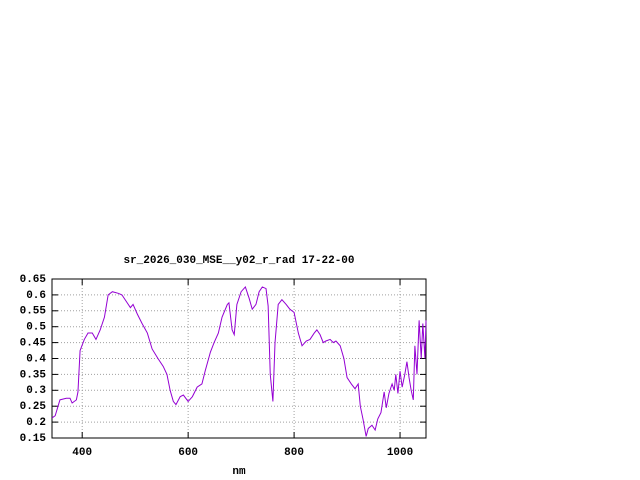 This screenshot has height=480, width=640. I want to click on x-tick-label: 600, so click(188, 453).